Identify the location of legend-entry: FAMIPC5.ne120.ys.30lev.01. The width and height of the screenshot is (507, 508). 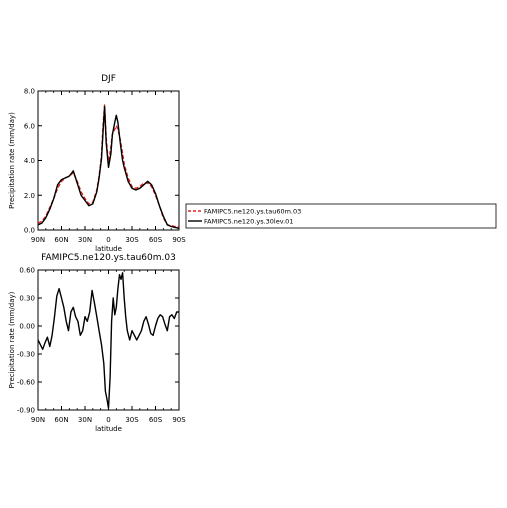
(248, 222).